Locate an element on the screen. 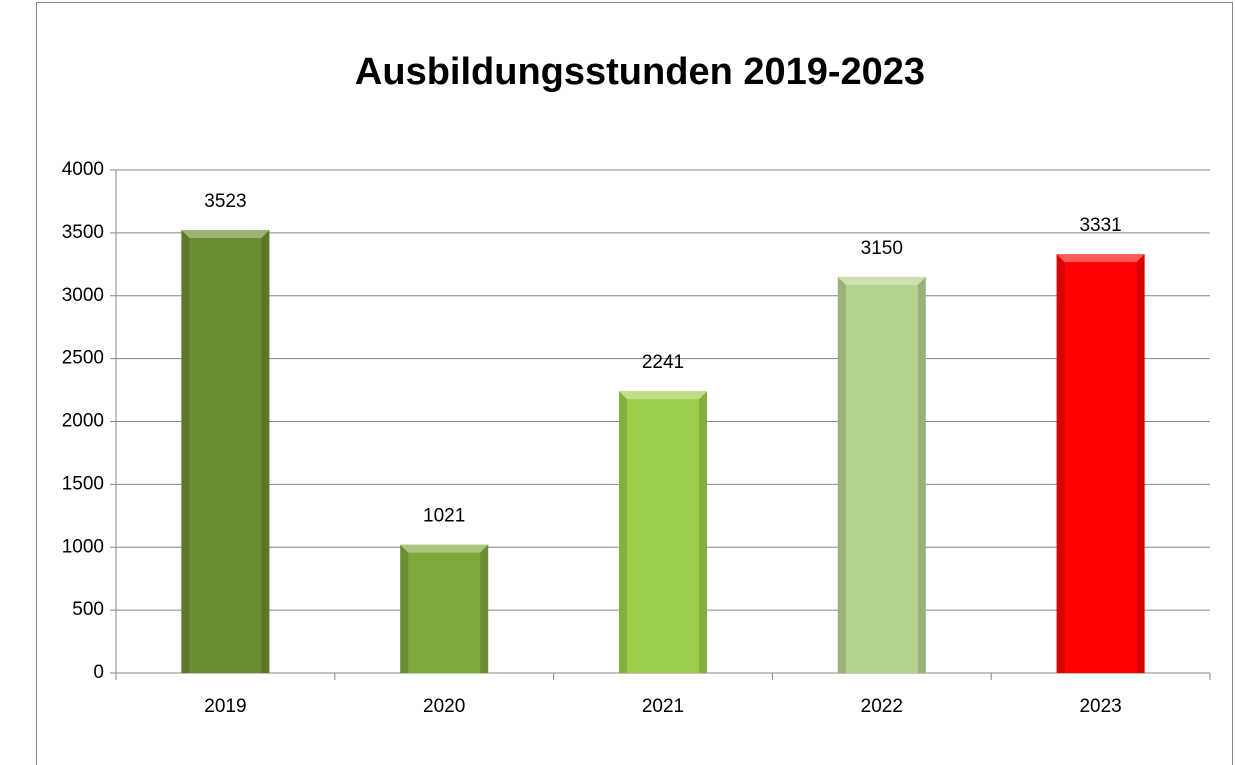 This screenshot has height=765, width=1235. data-label: 3523 is located at coordinates (225, 201).